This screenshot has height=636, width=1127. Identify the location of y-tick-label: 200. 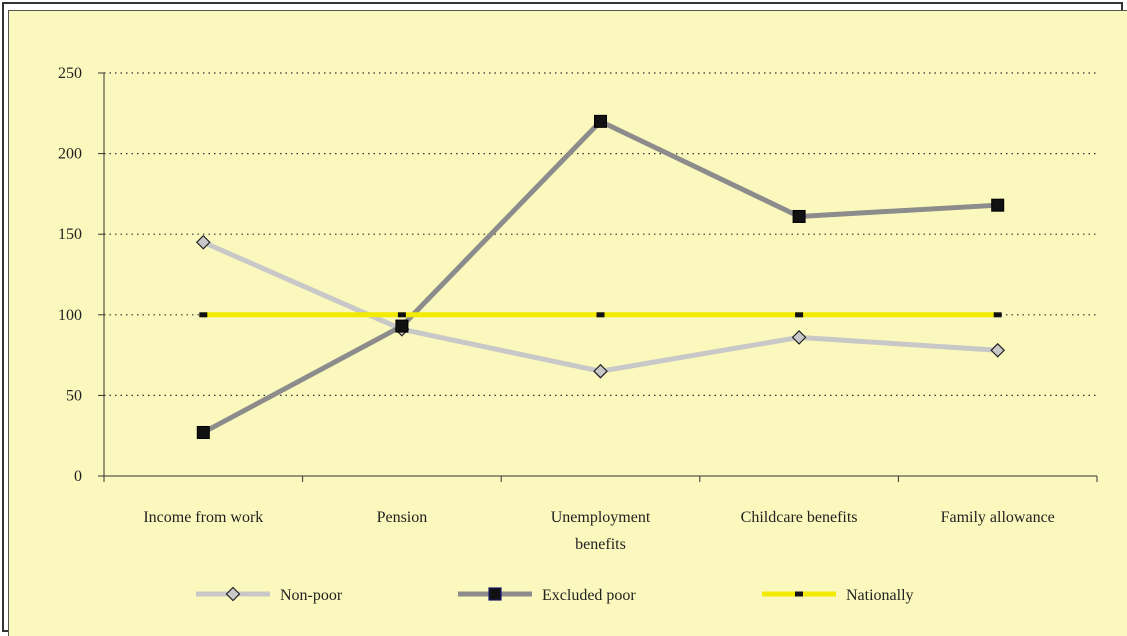
(70, 154).